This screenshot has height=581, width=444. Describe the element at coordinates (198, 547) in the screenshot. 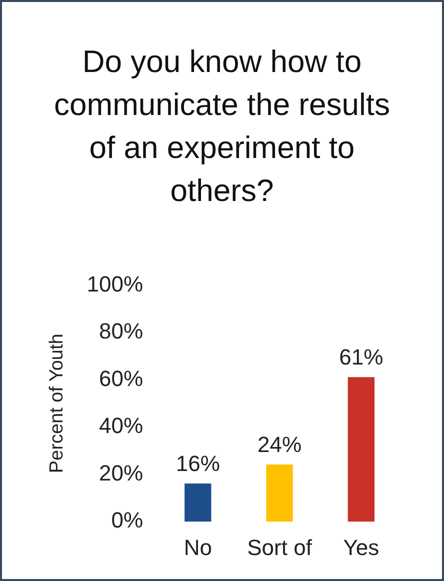

I see `x-tick-label: No` at that location.